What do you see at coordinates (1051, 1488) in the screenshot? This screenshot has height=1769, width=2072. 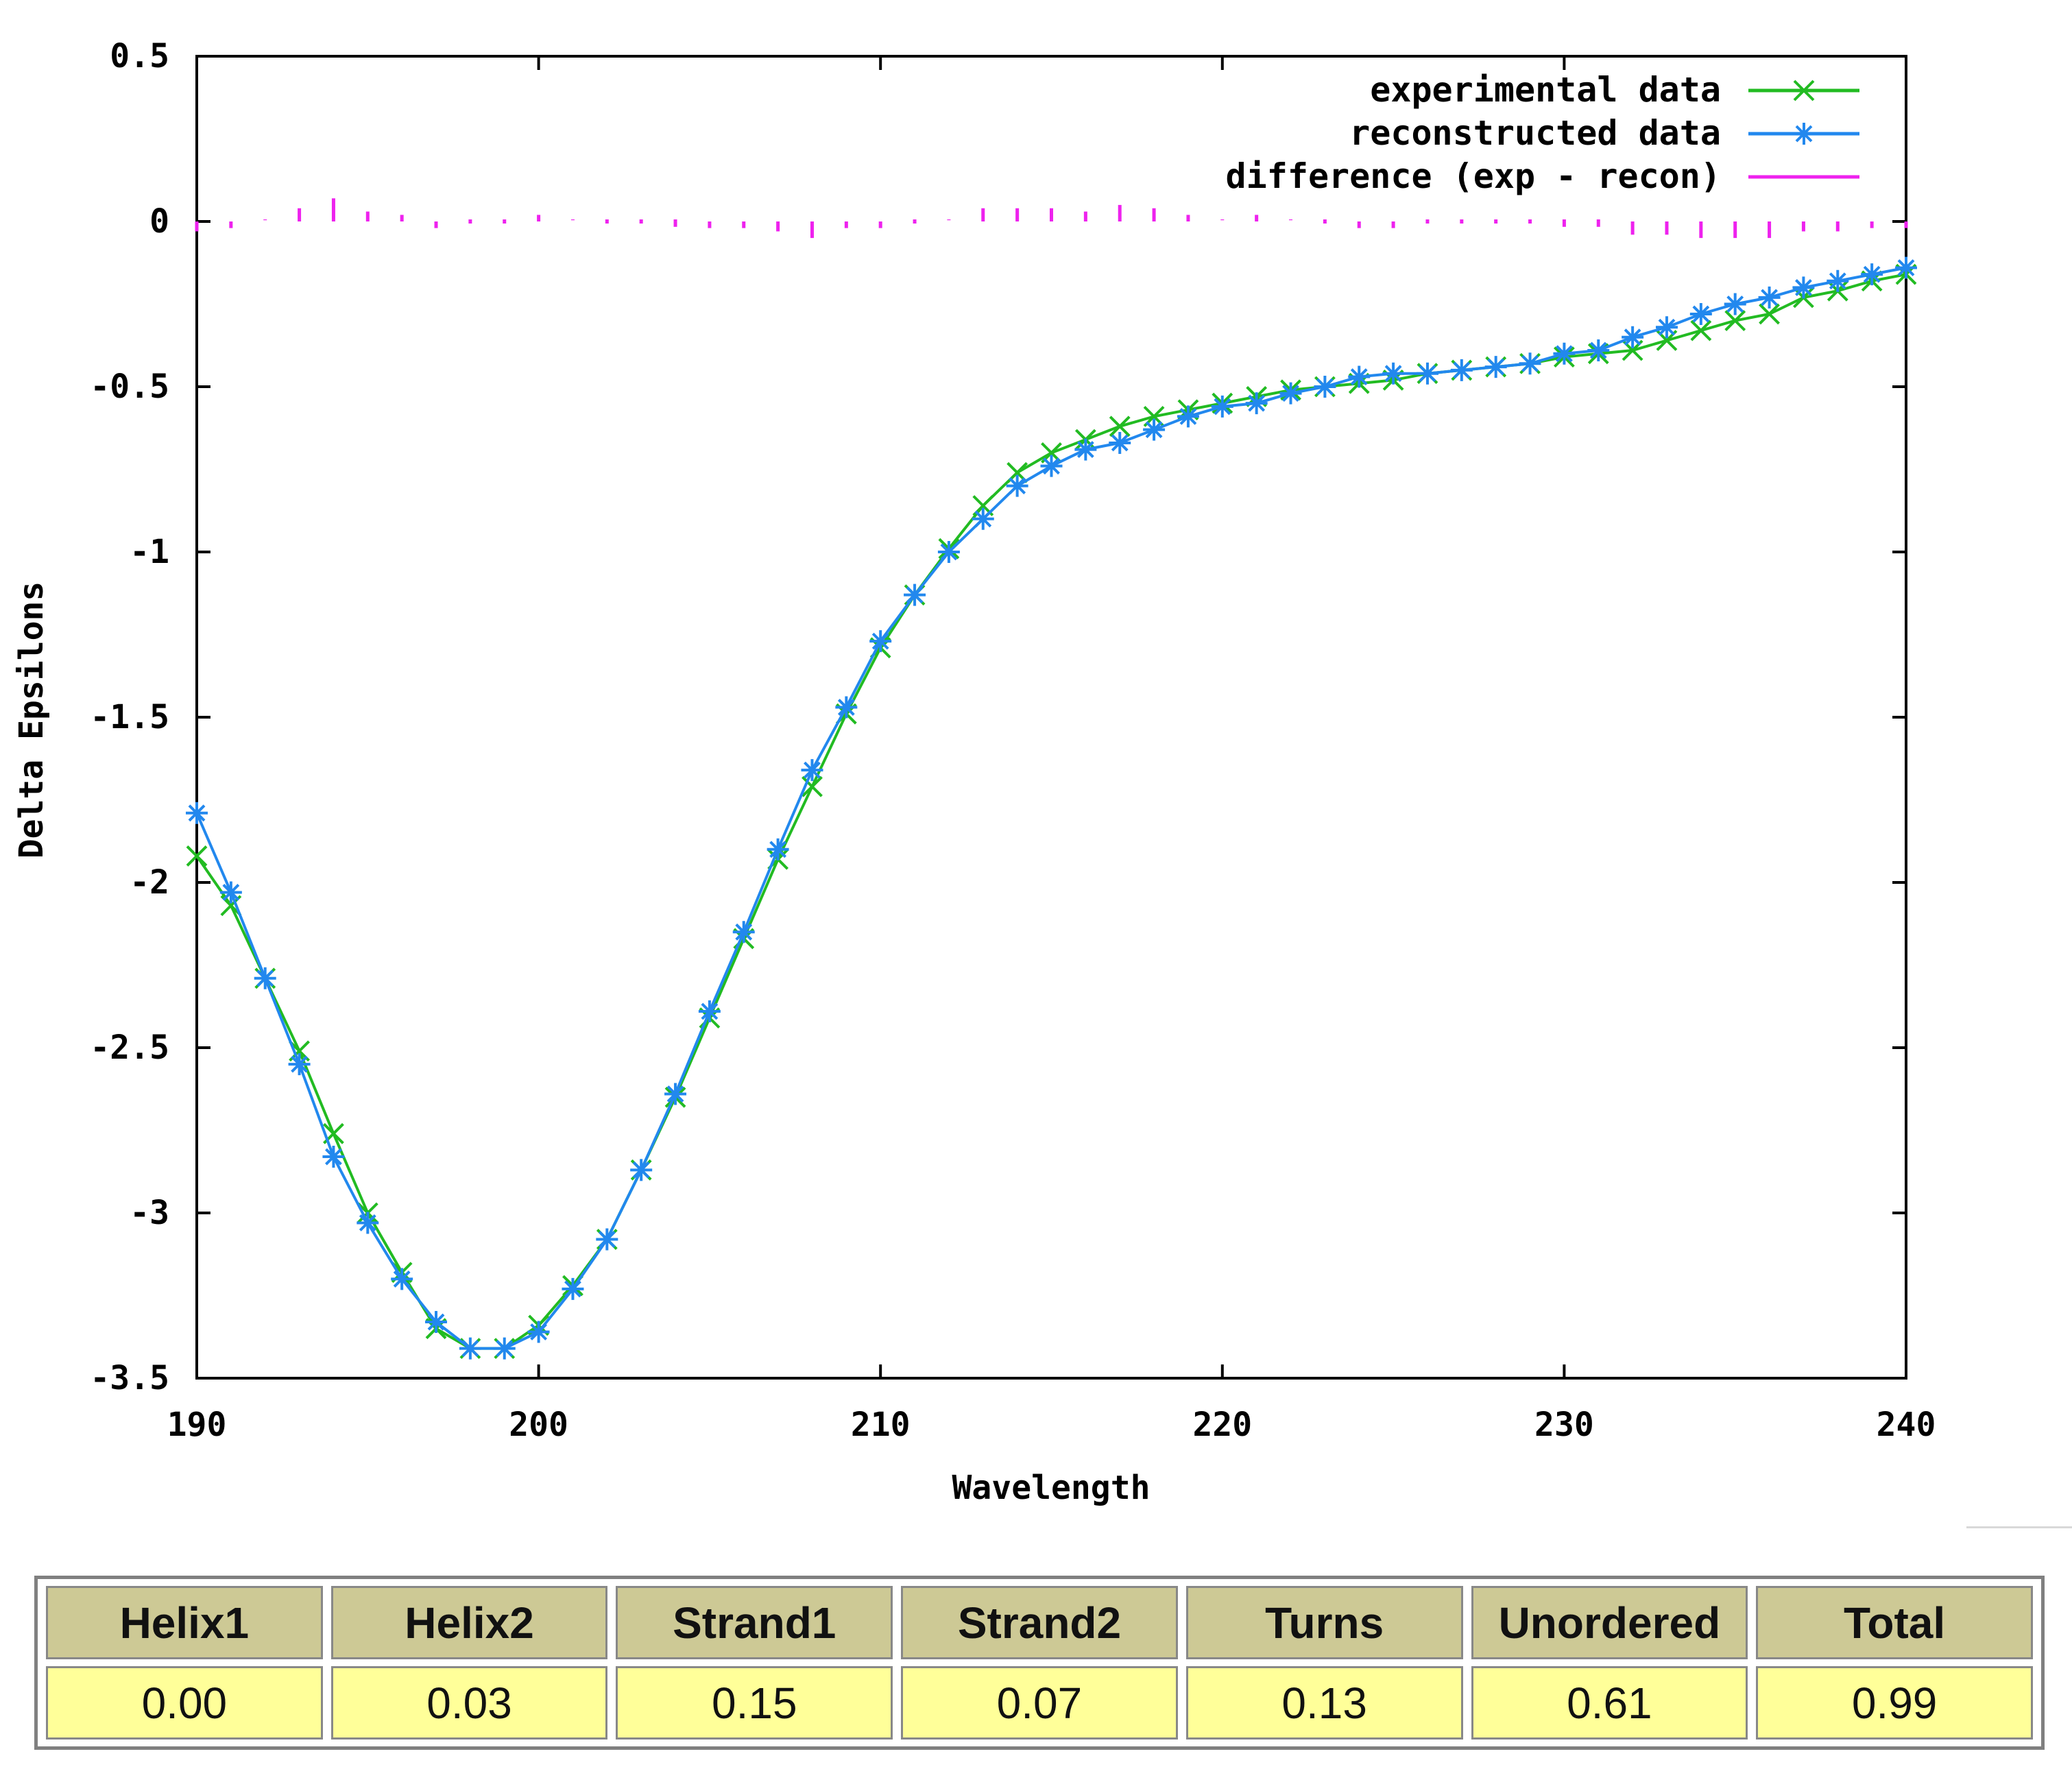 I see `x-axis-title: Wavelength` at bounding box center [1051, 1488].